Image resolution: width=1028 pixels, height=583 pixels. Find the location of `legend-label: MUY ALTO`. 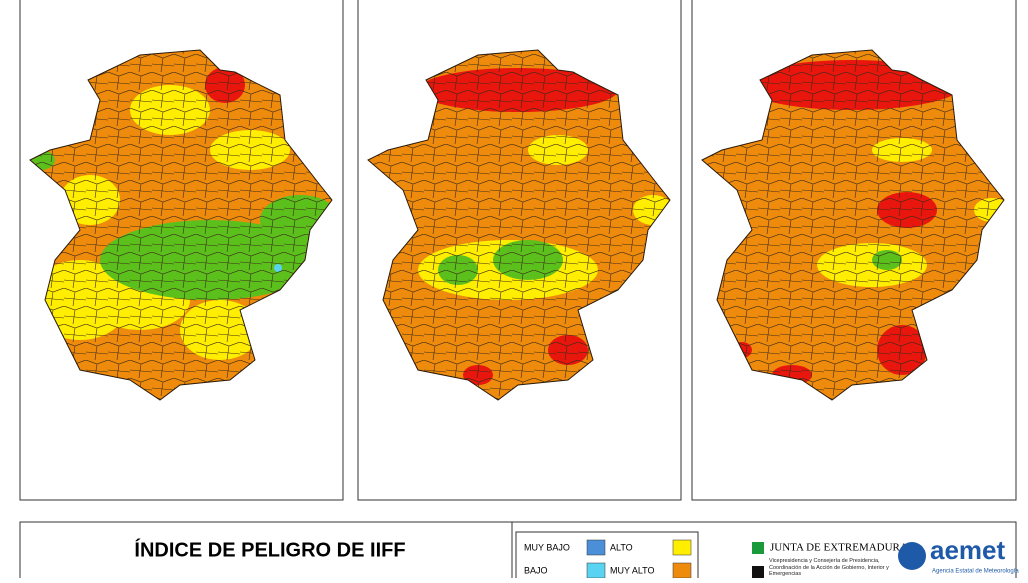

legend-label: MUY ALTO is located at coordinates (632, 570).